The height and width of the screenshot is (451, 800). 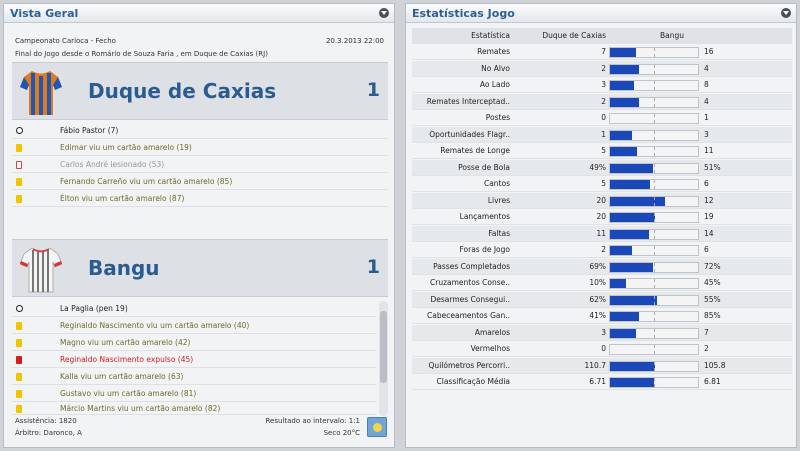 I want to click on stat-label: Cabeceamentos Gan.., so click(x=468, y=315).